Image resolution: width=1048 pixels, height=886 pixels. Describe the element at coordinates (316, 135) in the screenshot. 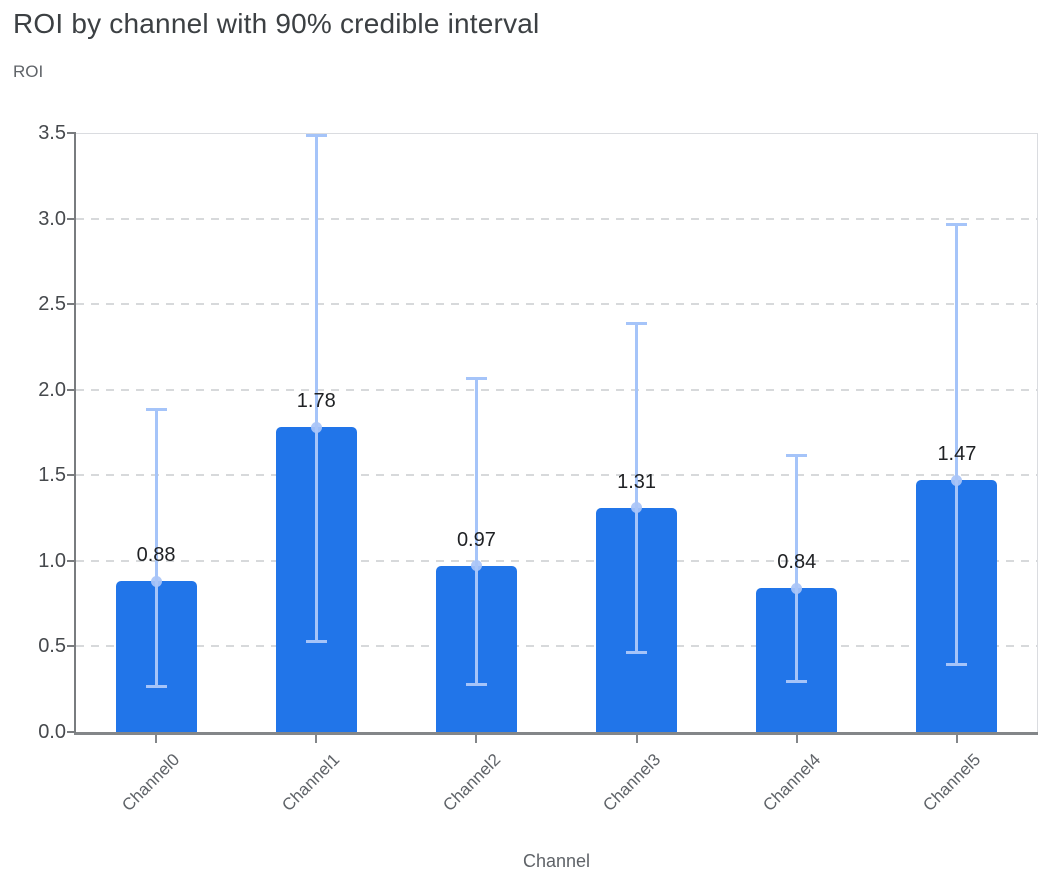

I see `error-cap-top-channel1` at that location.